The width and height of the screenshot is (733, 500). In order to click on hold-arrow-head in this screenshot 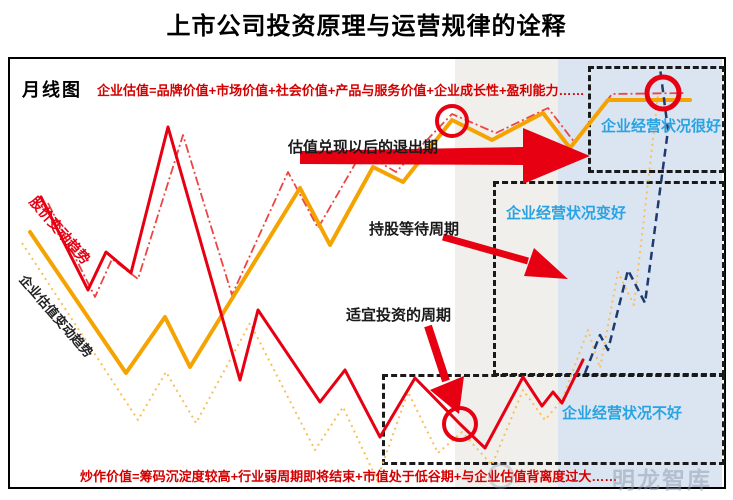, I will do `click(546, 263)`.